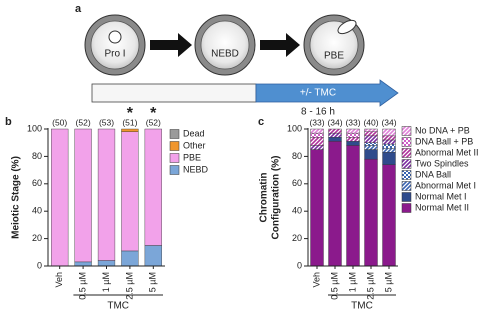 The width and height of the screenshot is (500, 316). I want to click on legend-label: No DNA + PB, so click(442, 130).